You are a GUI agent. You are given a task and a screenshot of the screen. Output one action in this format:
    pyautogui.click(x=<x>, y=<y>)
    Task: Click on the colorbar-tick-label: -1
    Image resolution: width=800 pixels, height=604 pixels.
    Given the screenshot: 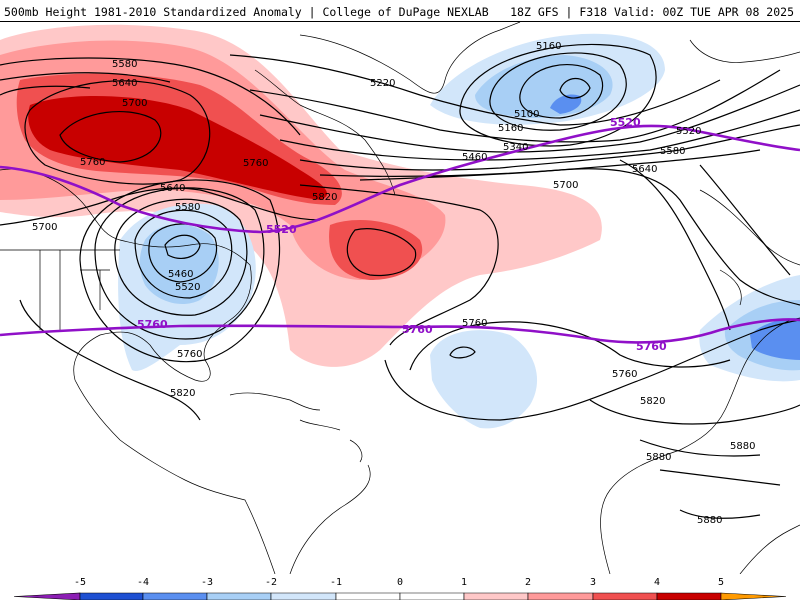 What is the action you would take?
    pyautogui.click(x=336, y=582)
    